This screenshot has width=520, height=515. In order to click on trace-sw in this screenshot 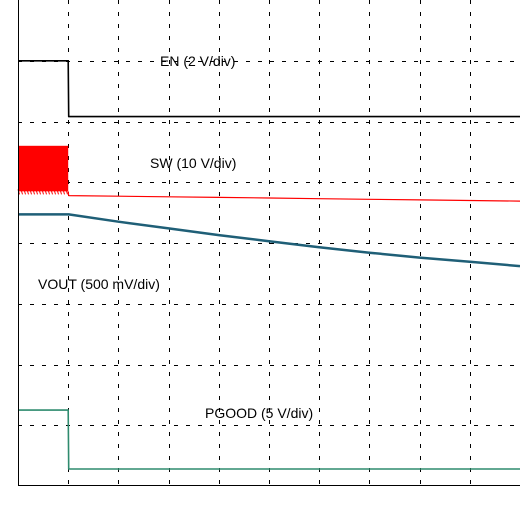, I will do `click(293, 196)`.